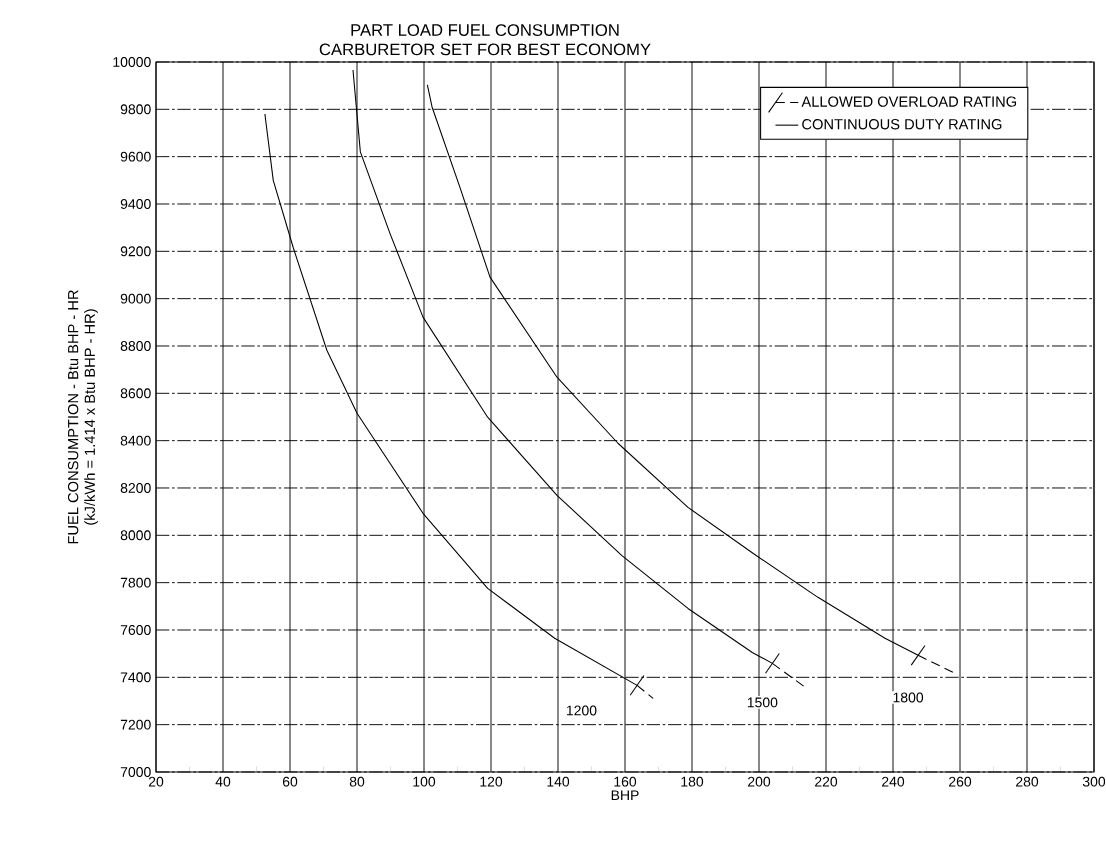 The height and width of the screenshot is (841, 1106). I want to click on annotation: 1800, so click(908, 697).